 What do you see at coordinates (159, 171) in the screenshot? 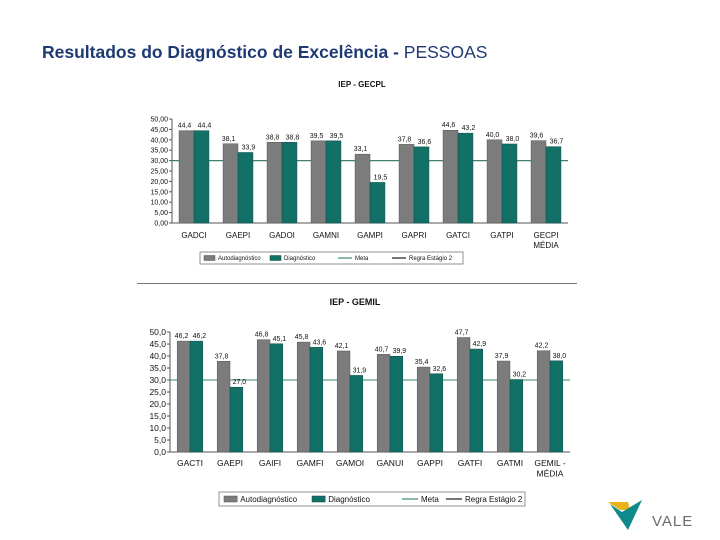
I see `y-tick-label: 25,00` at bounding box center [159, 171].